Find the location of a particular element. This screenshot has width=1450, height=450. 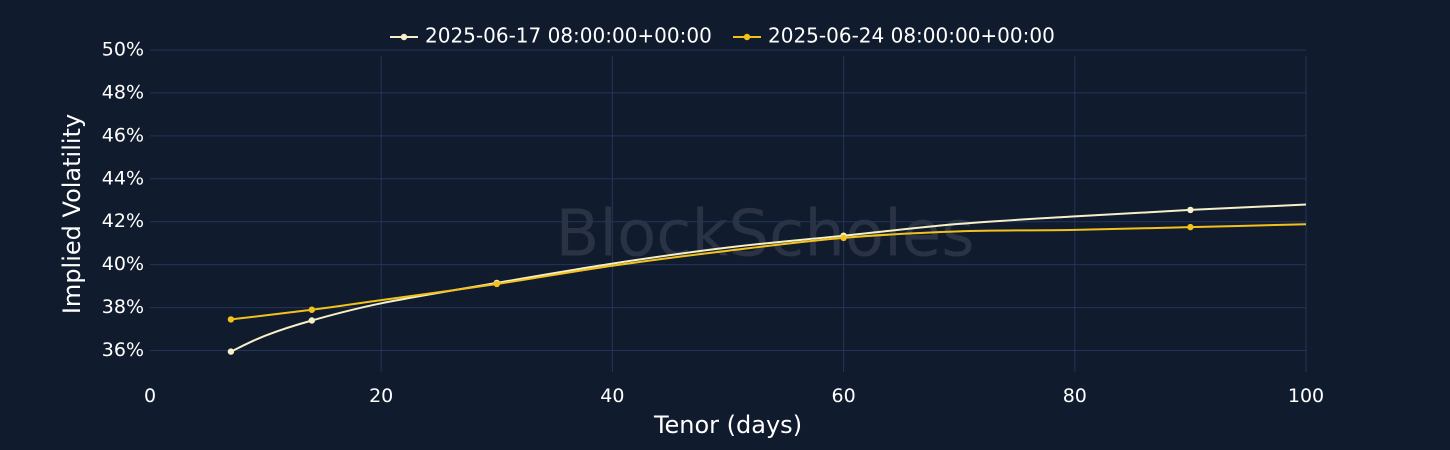

x-tick-label: 0 is located at coordinates (150, 396).